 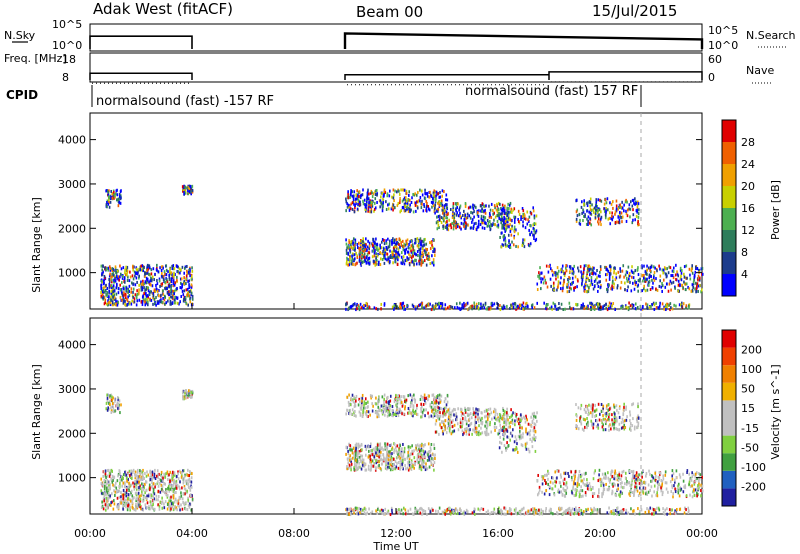 I want to click on ytick-label: 1000, so click(x=72, y=273).